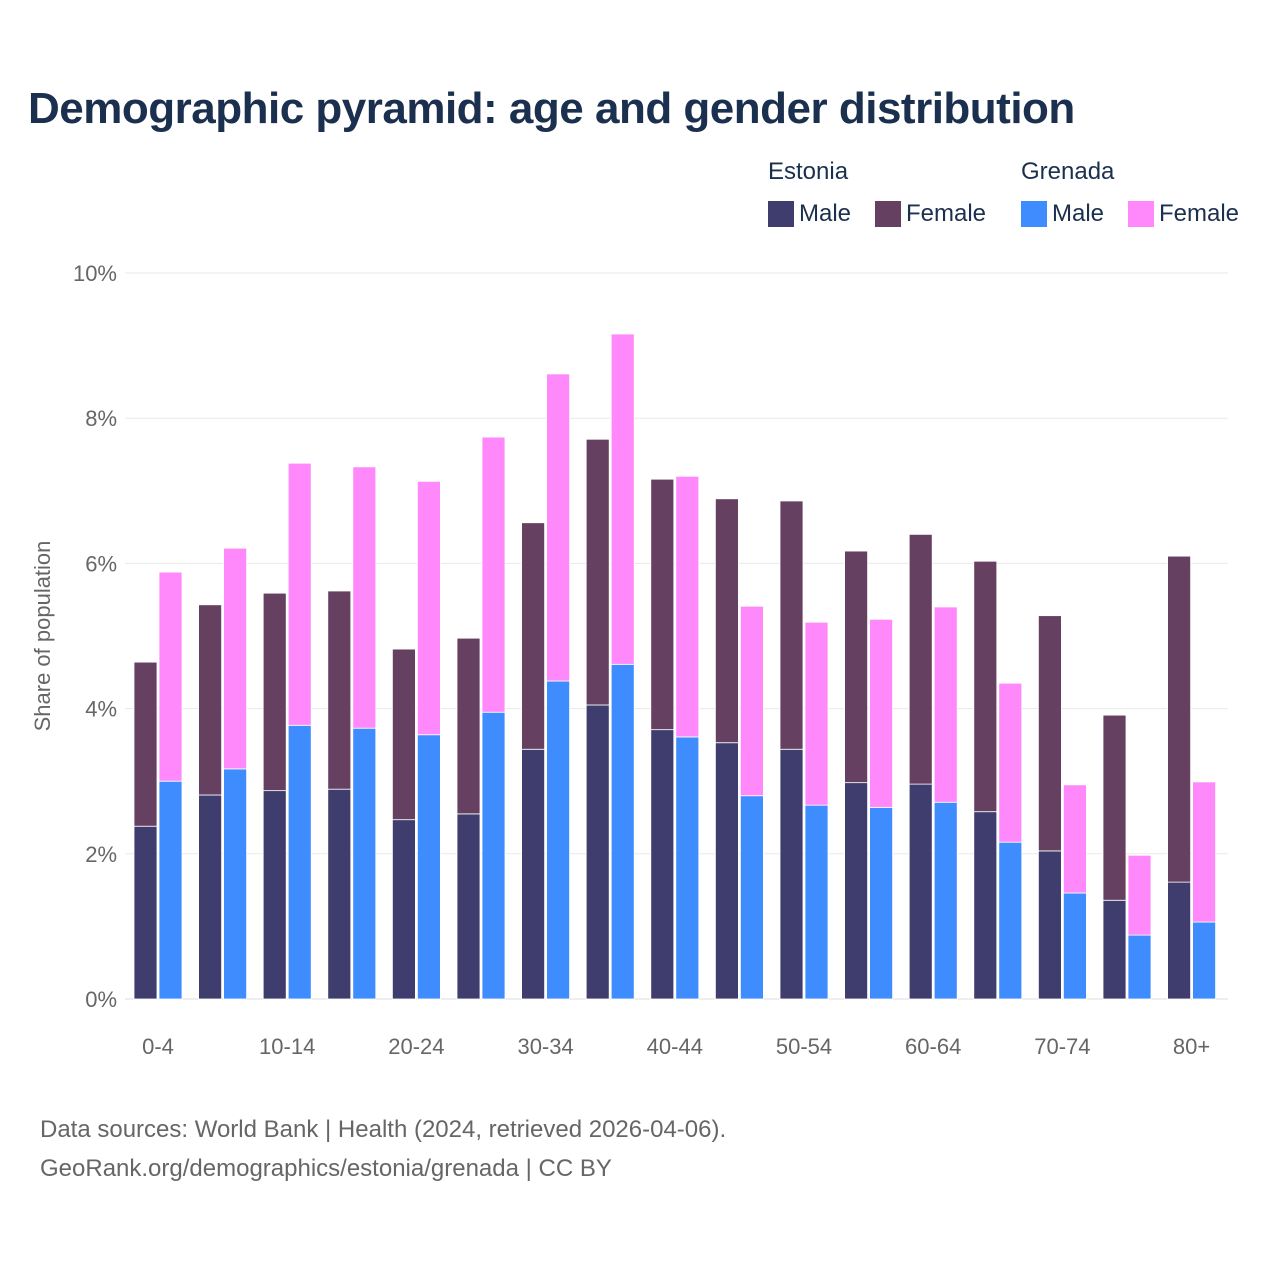  Describe the element at coordinates (933, 1046) in the screenshot. I see `x-tick-label: 60-64` at that location.